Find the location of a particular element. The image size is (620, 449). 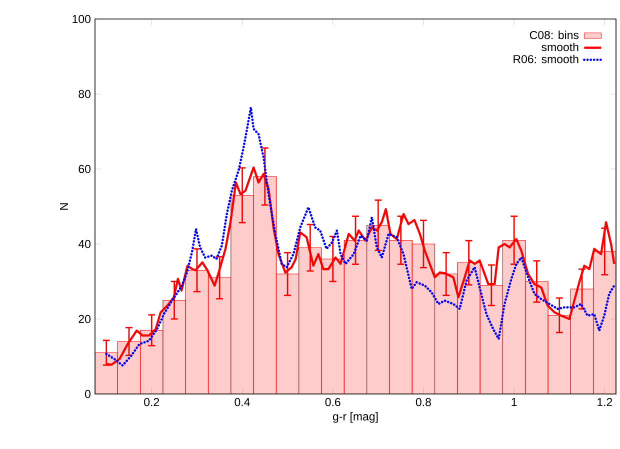

y-tick-label: 60 is located at coordinates (84, 169).